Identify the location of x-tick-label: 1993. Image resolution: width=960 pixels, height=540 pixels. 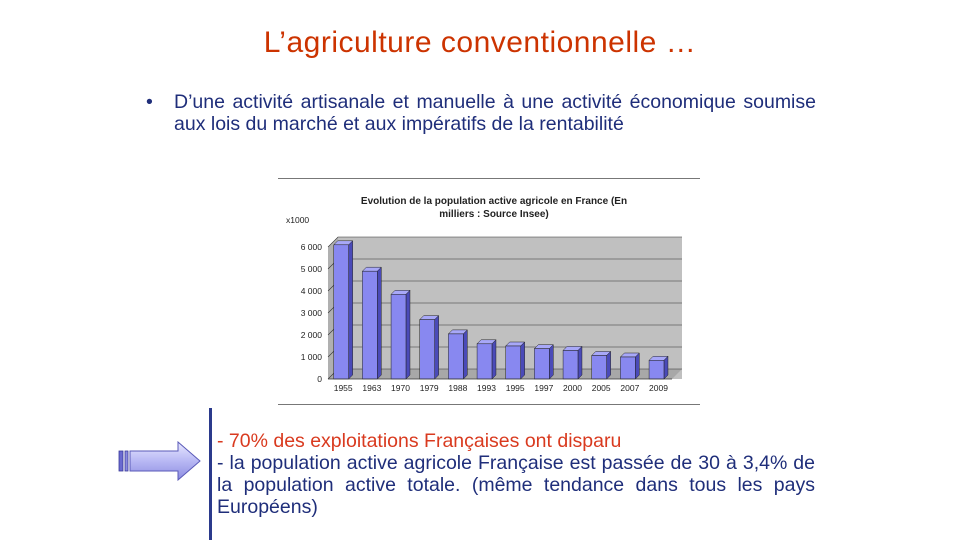
(486, 388).